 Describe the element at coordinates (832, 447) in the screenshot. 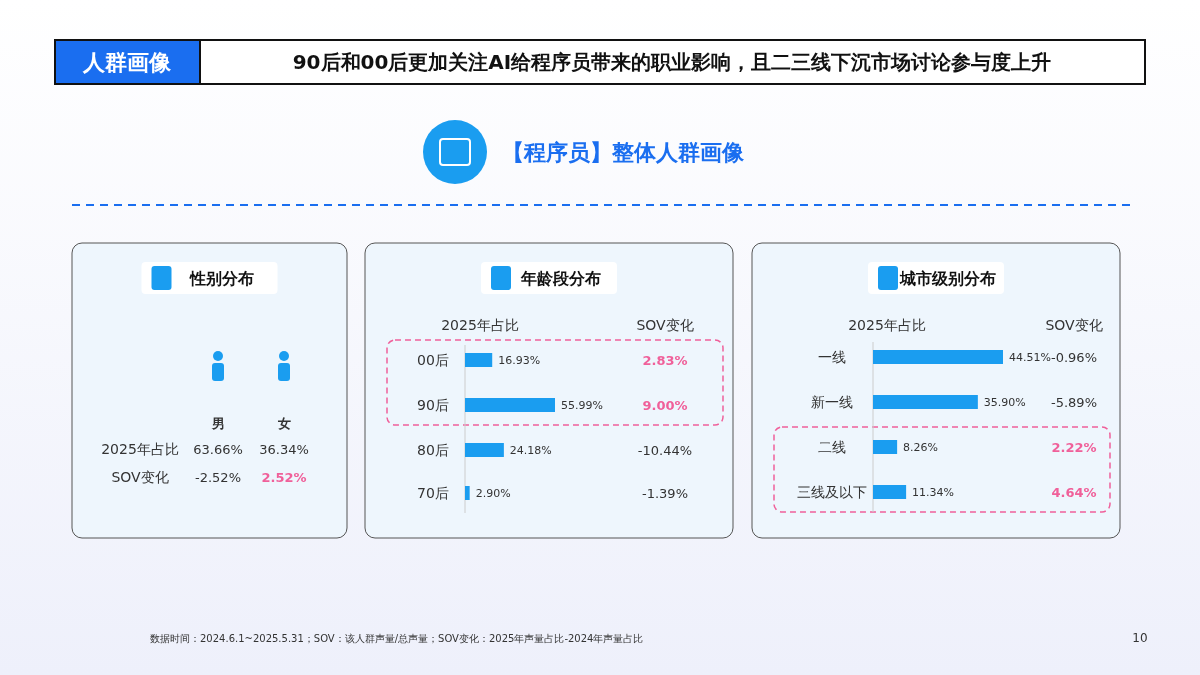

I see `y-tick-label: 二线` at that location.